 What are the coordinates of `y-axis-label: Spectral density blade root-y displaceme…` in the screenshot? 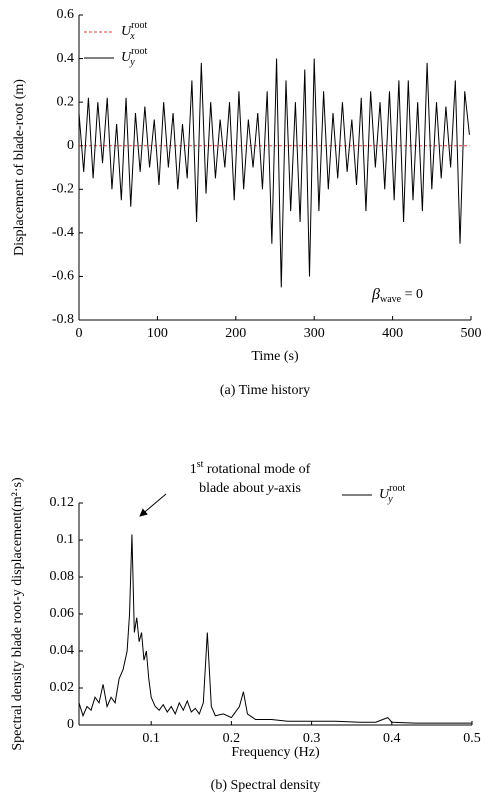 It's located at (17, 614).